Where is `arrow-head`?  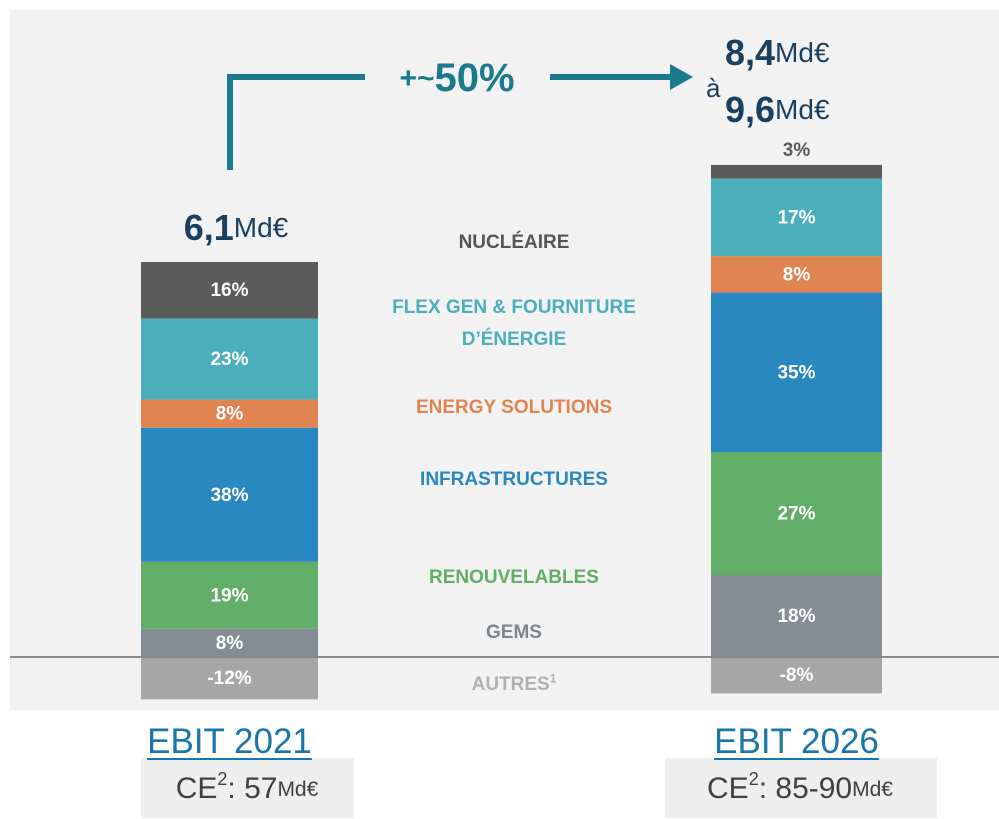 arrow-head is located at coordinates (681, 77).